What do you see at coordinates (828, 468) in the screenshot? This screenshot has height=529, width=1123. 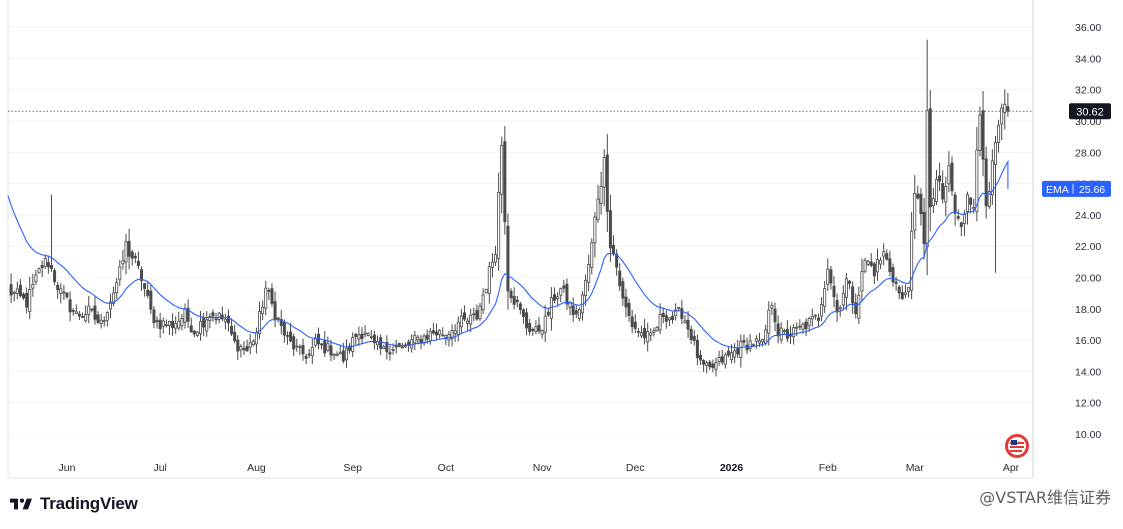 I see `x-tick-label: Feb` at bounding box center [828, 468].